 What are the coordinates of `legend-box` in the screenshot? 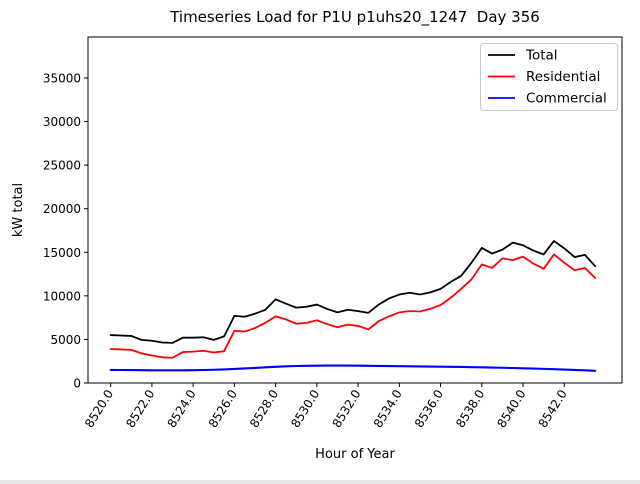 It's located at (549, 77).